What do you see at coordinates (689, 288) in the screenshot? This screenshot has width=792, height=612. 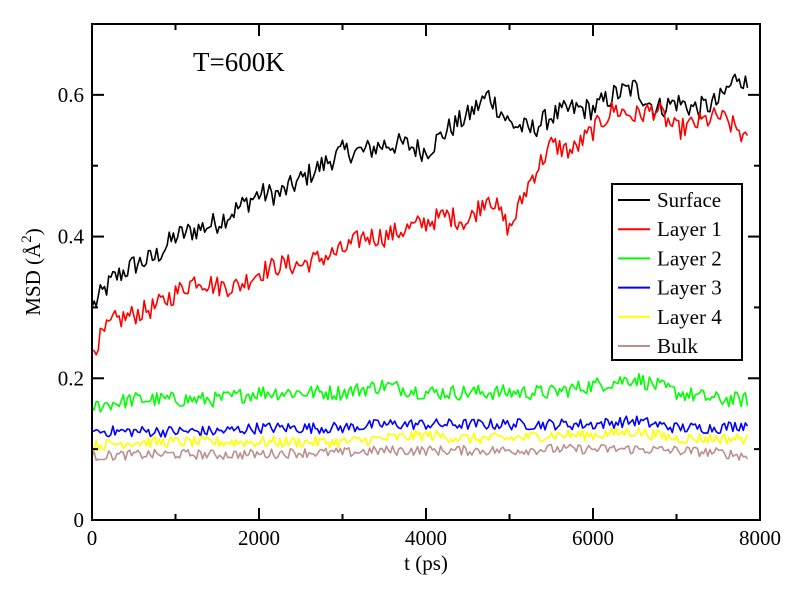 I see `legend-label: Layer 3` at bounding box center [689, 288].